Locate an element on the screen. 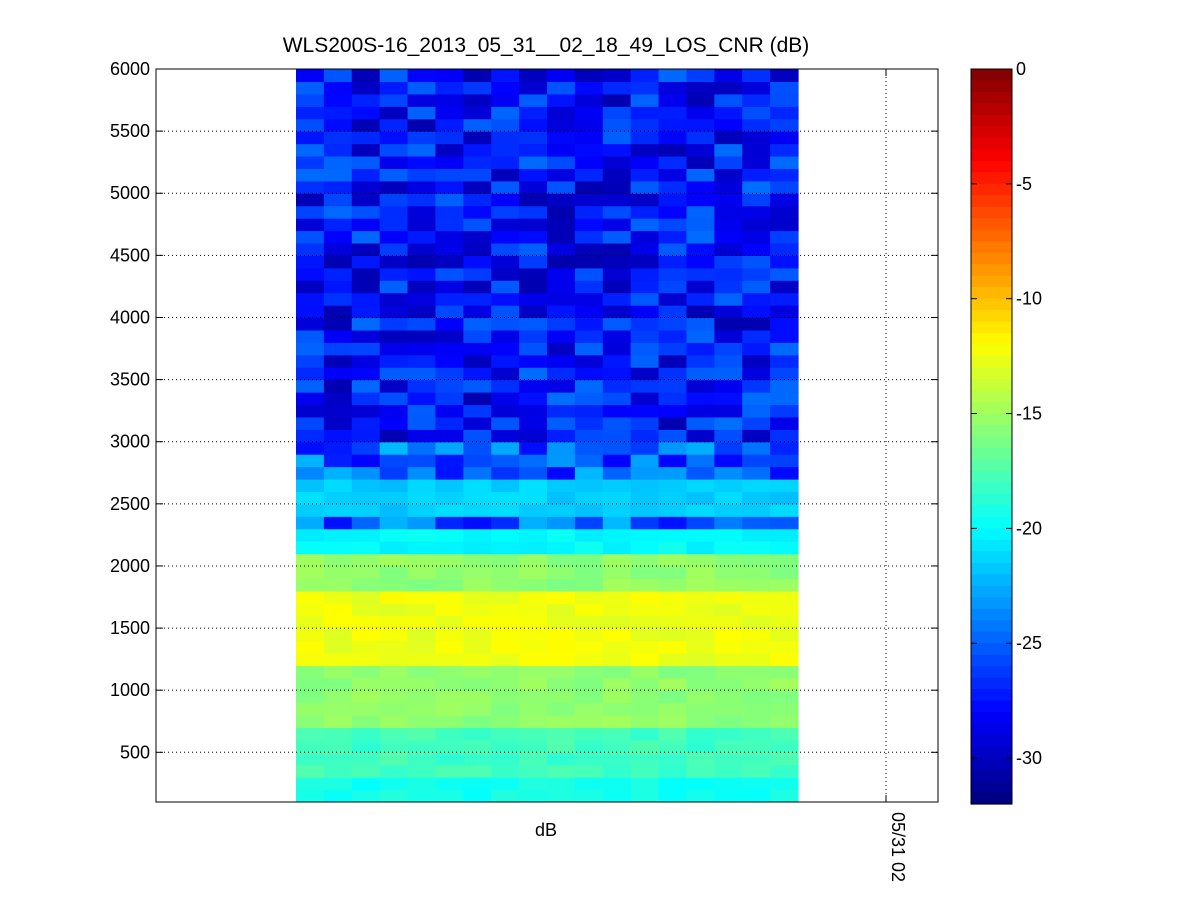 This screenshot has width=1201, height=901. y-tick-label: 4000 is located at coordinates (130, 317).